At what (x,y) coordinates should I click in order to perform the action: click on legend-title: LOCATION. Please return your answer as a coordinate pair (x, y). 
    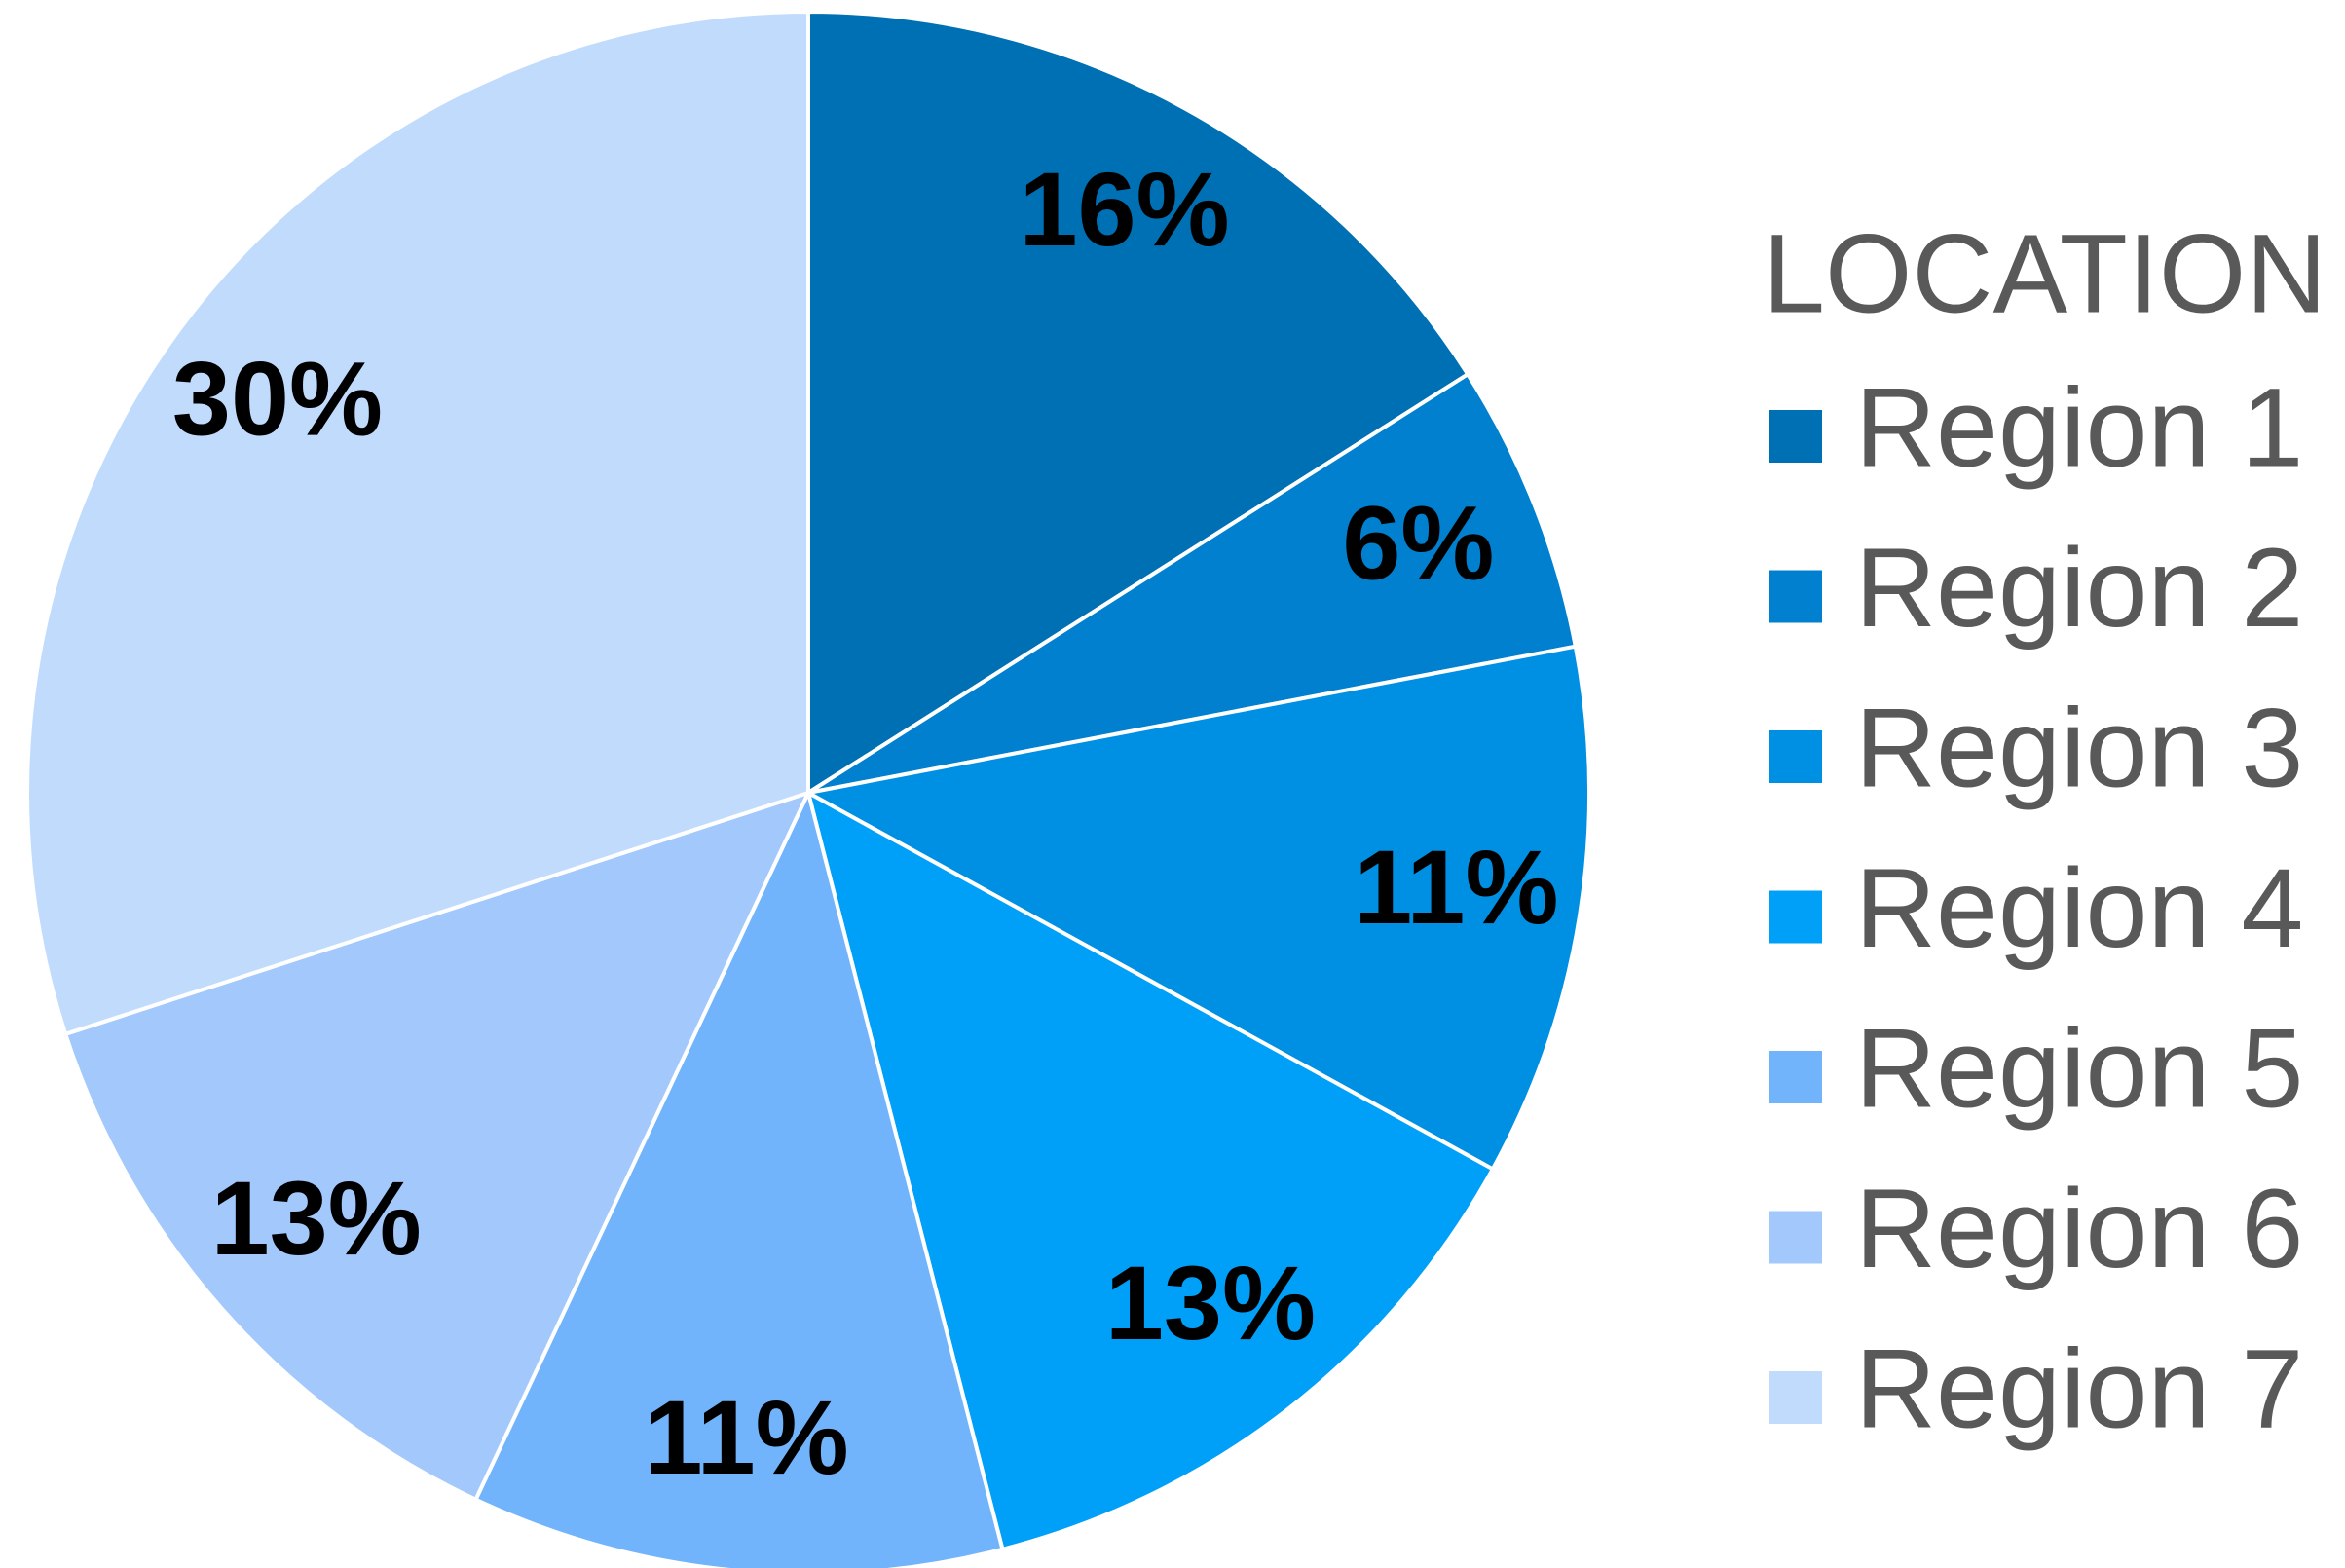
    Looking at the image, I should click on (2044, 273).